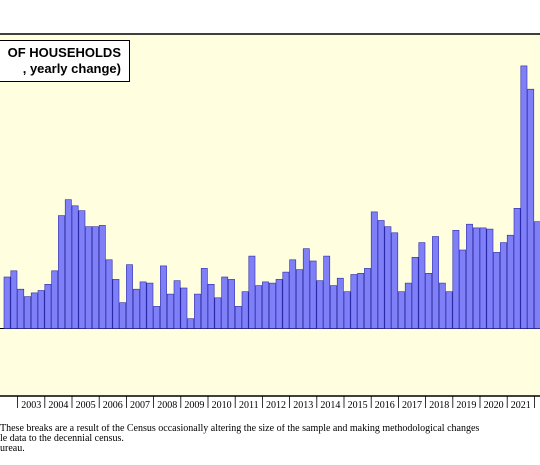  Describe the element at coordinates (521, 405) in the screenshot. I see `x-tick-label: 2021` at that location.